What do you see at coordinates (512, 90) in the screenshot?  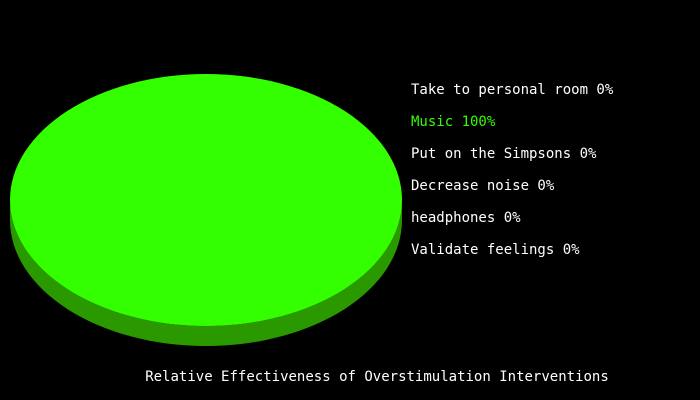 I see `legend-item-take-to-personal-room: Take to personal room 0%` at bounding box center [512, 90].